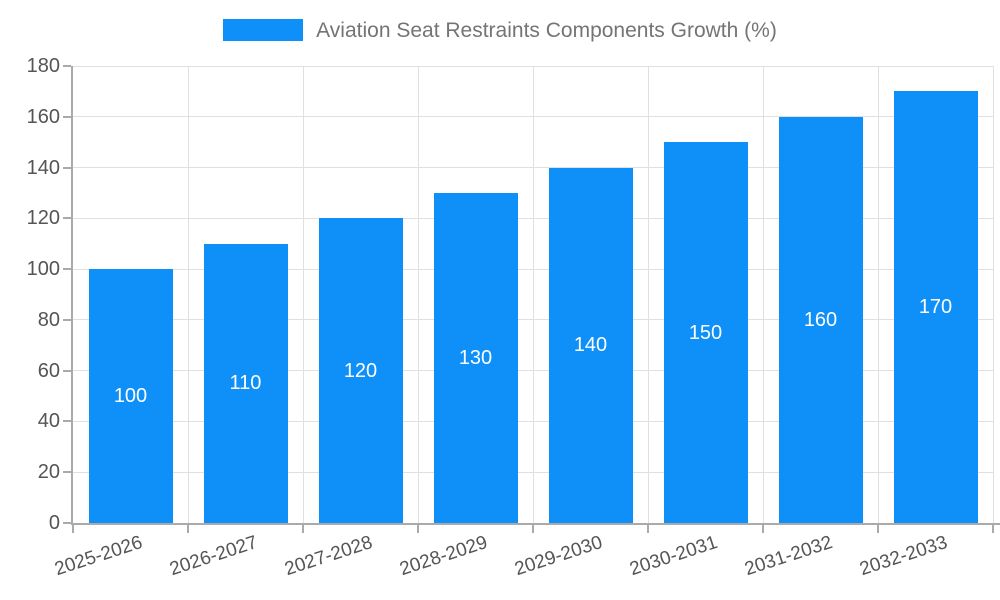  I want to click on bar: 130, so click(475, 357).